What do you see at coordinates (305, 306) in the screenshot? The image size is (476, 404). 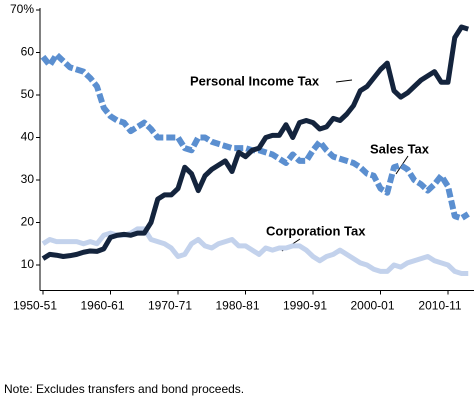 I see `x-tick-label: 1990-91` at bounding box center [305, 306].